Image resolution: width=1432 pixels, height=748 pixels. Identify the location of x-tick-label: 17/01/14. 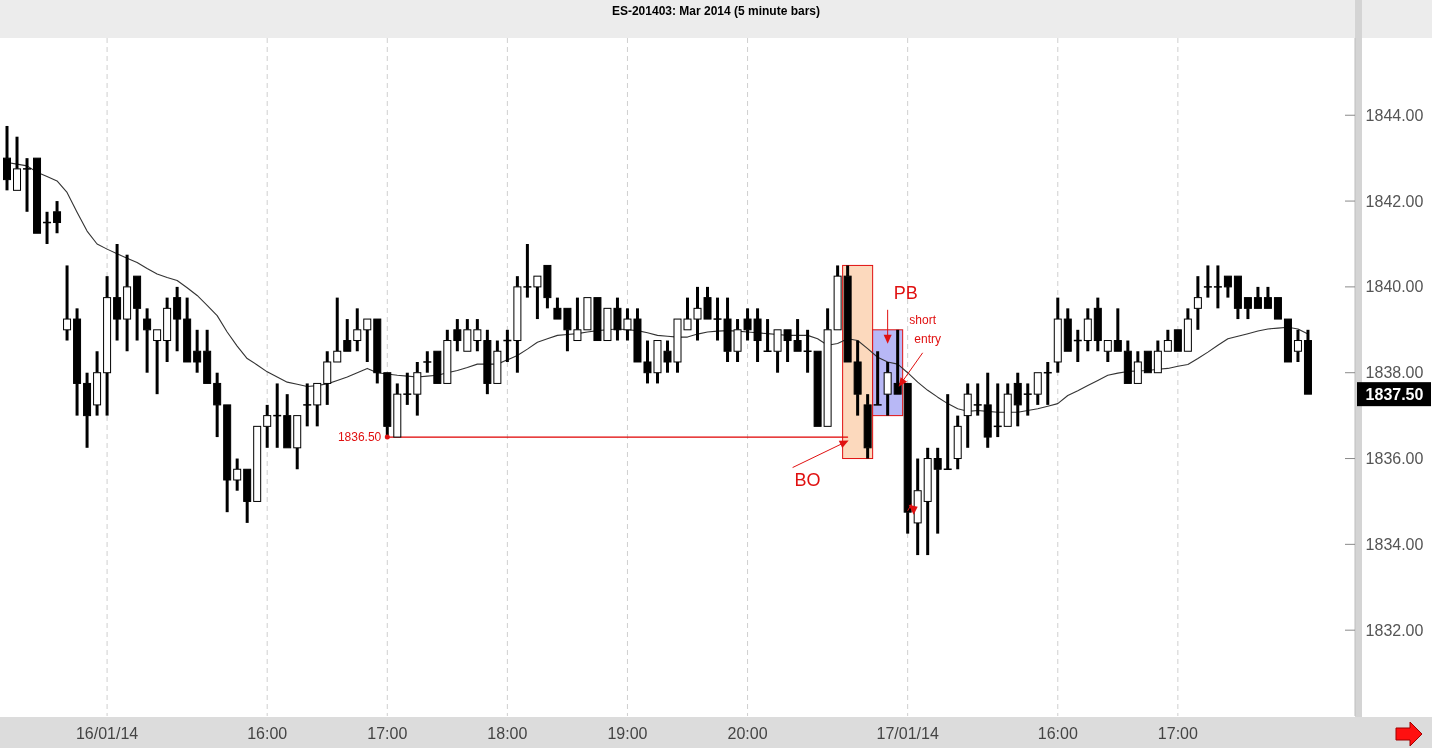
(907, 733).